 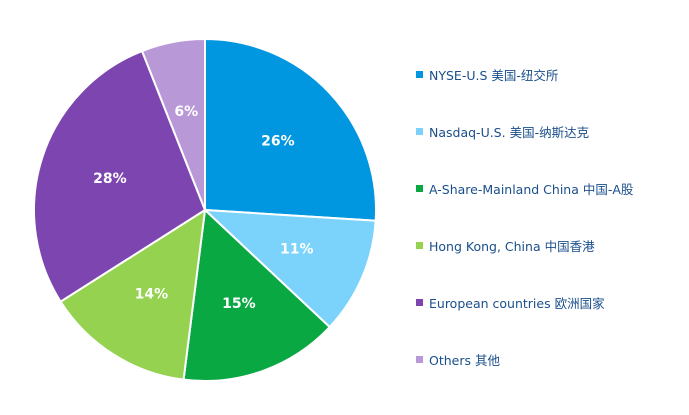 I want to click on legend-item: European countries 欧洲国家, so click(x=524, y=303).